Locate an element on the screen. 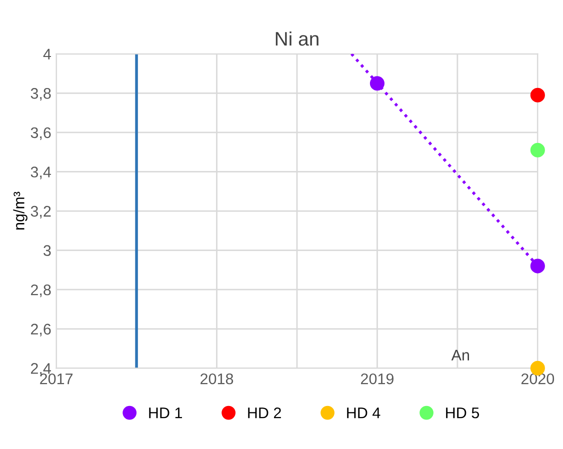 The width and height of the screenshot is (563, 449). y-tick-label: 2,8 is located at coordinates (40, 291).